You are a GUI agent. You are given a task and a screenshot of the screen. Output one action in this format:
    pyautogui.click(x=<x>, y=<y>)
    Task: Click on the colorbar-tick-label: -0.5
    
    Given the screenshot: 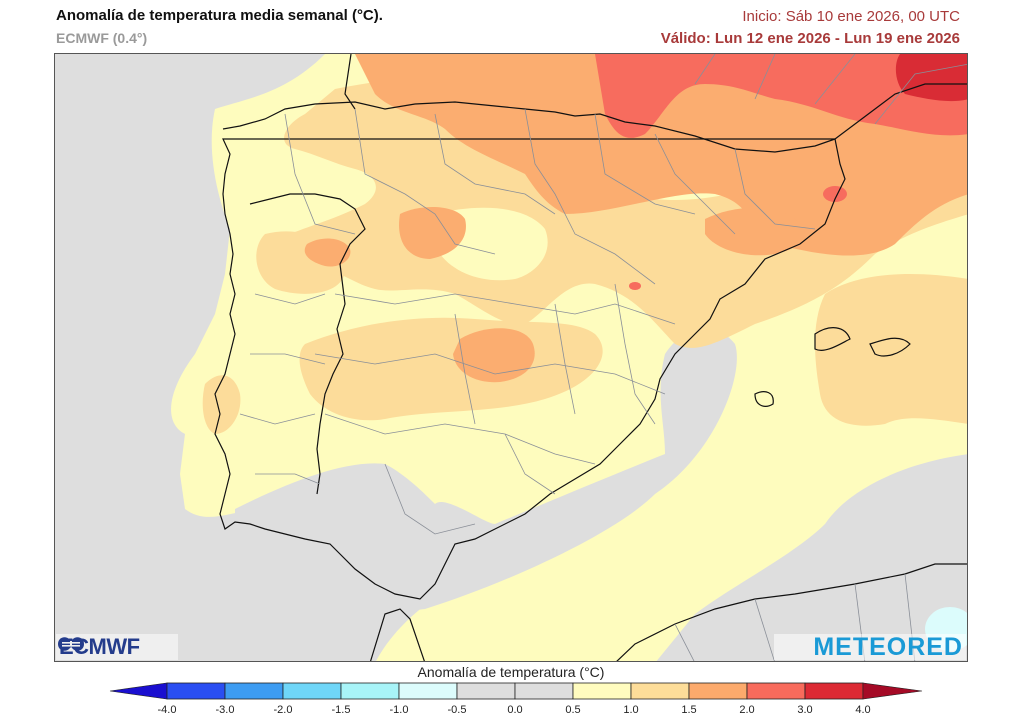 What is the action you would take?
    pyautogui.click(x=457, y=710)
    